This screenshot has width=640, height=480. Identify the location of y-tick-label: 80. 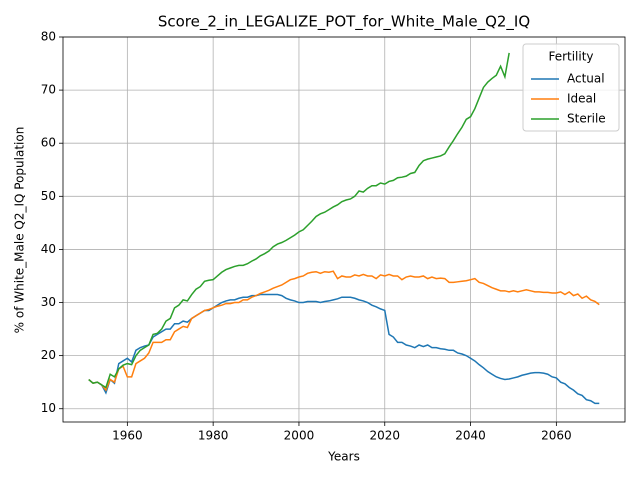
(48, 37).